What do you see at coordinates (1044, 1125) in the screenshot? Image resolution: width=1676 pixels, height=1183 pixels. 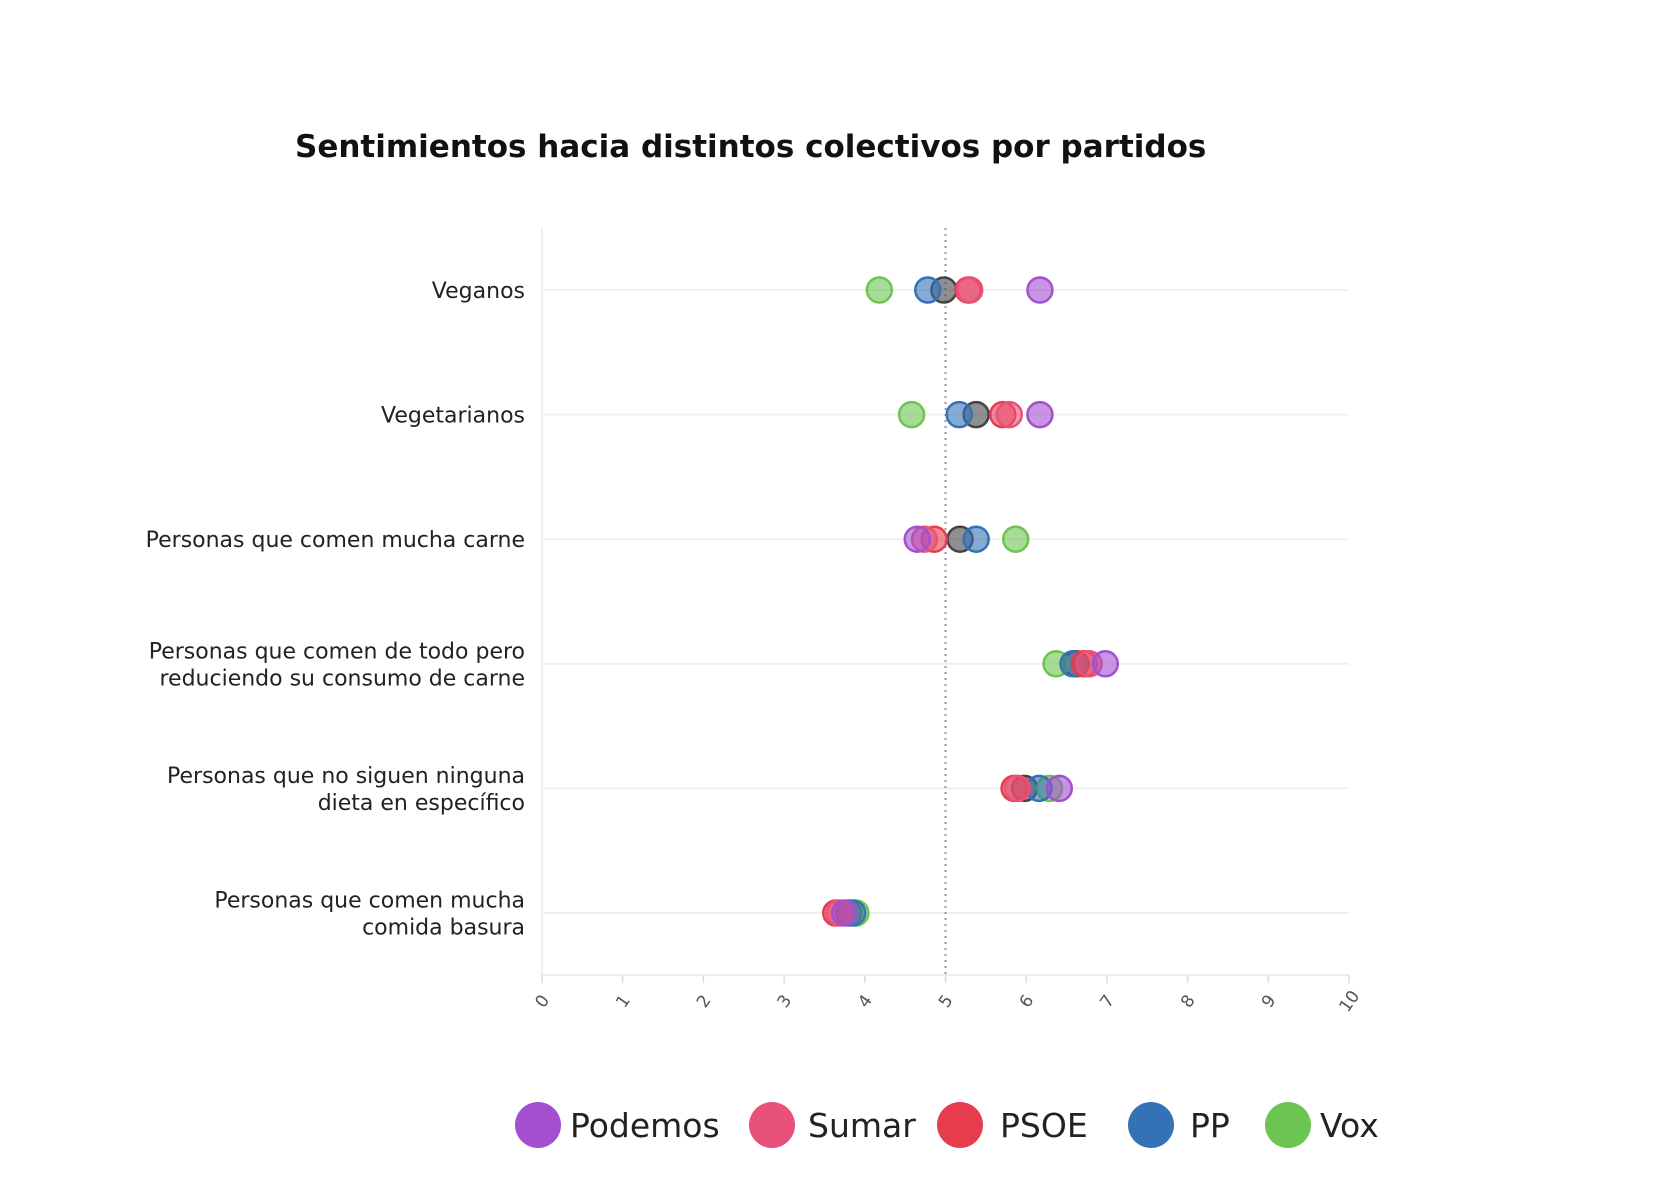 I see `legend-label: PSOE` at bounding box center [1044, 1125].